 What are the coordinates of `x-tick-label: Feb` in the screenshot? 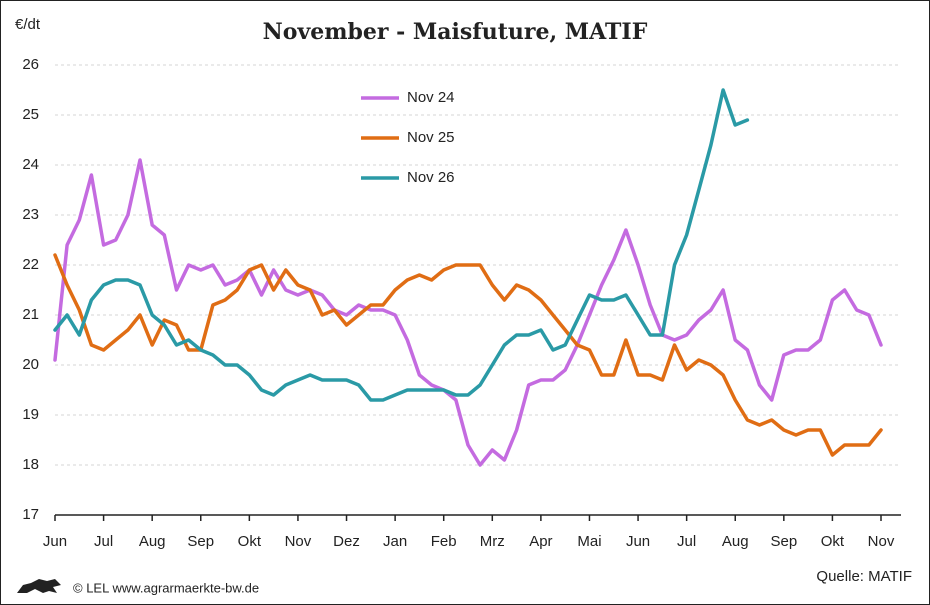 It's located at (444, 541).